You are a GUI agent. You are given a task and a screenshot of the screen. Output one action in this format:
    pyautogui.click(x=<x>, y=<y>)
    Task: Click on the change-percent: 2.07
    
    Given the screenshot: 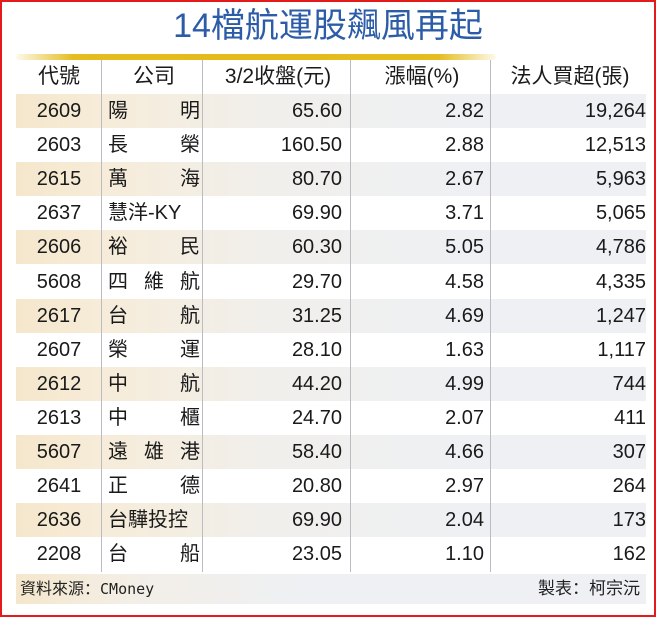 What is the action you would take?
    pyautogui.click(x=464, y=417)
    